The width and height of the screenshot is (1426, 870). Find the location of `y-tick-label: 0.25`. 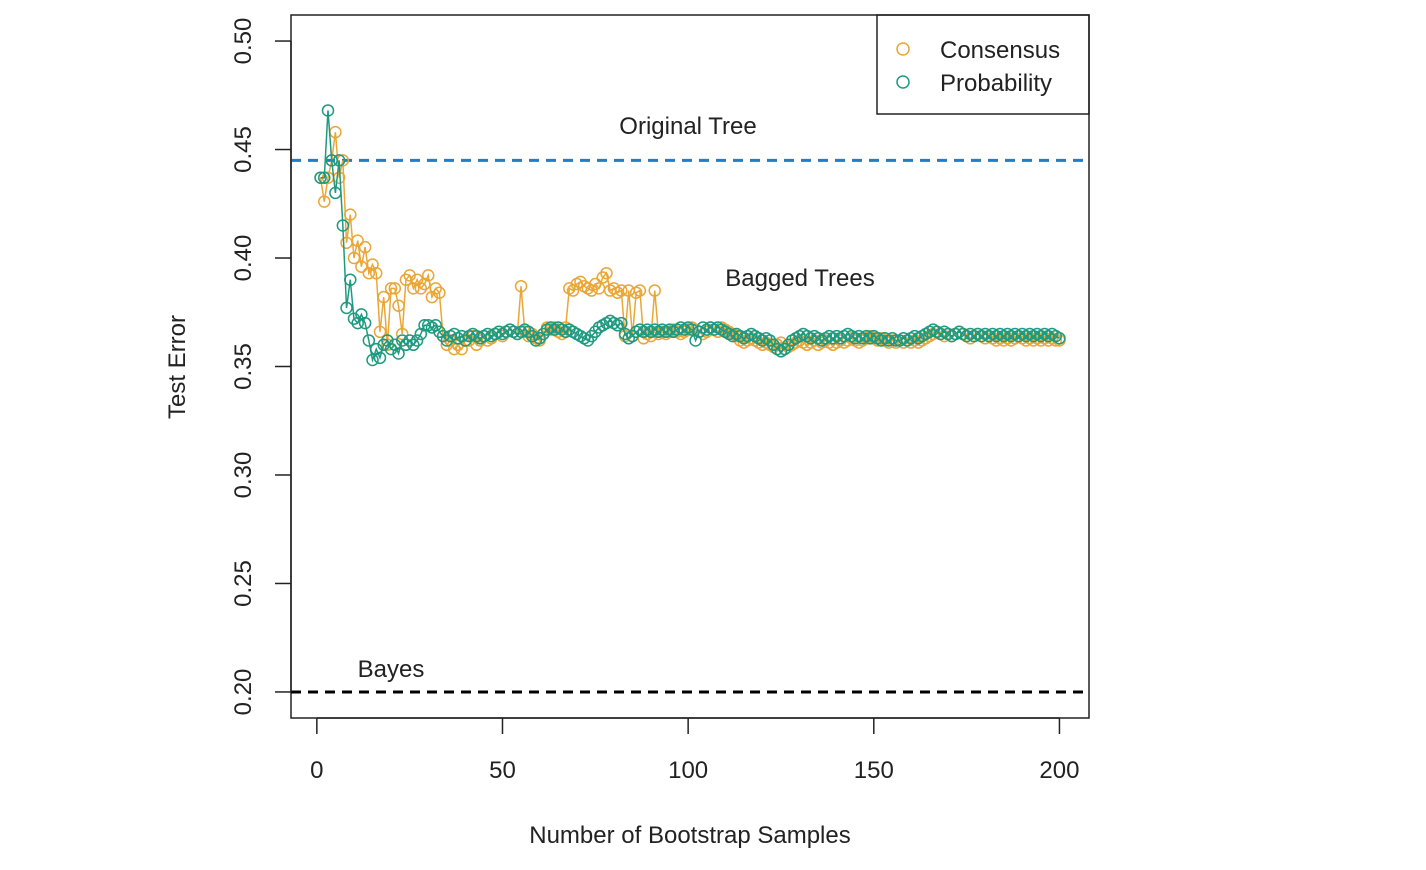

y-tick-label: 0.25 is located at coordinates (243, 583).